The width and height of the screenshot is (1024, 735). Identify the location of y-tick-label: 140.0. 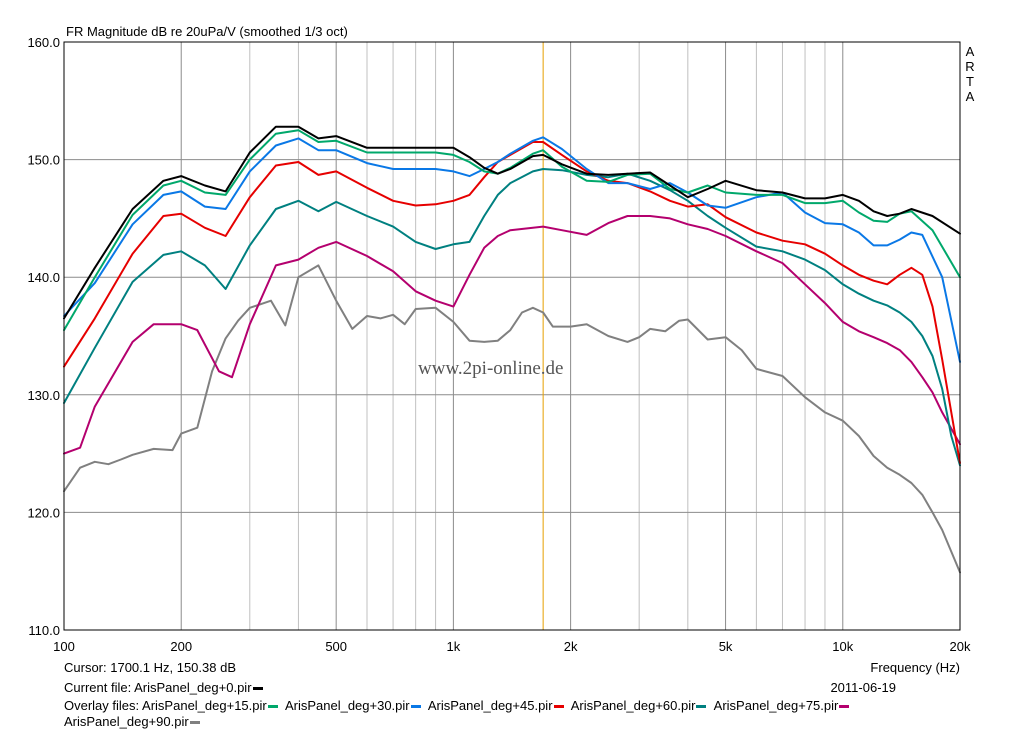
(43, 277).